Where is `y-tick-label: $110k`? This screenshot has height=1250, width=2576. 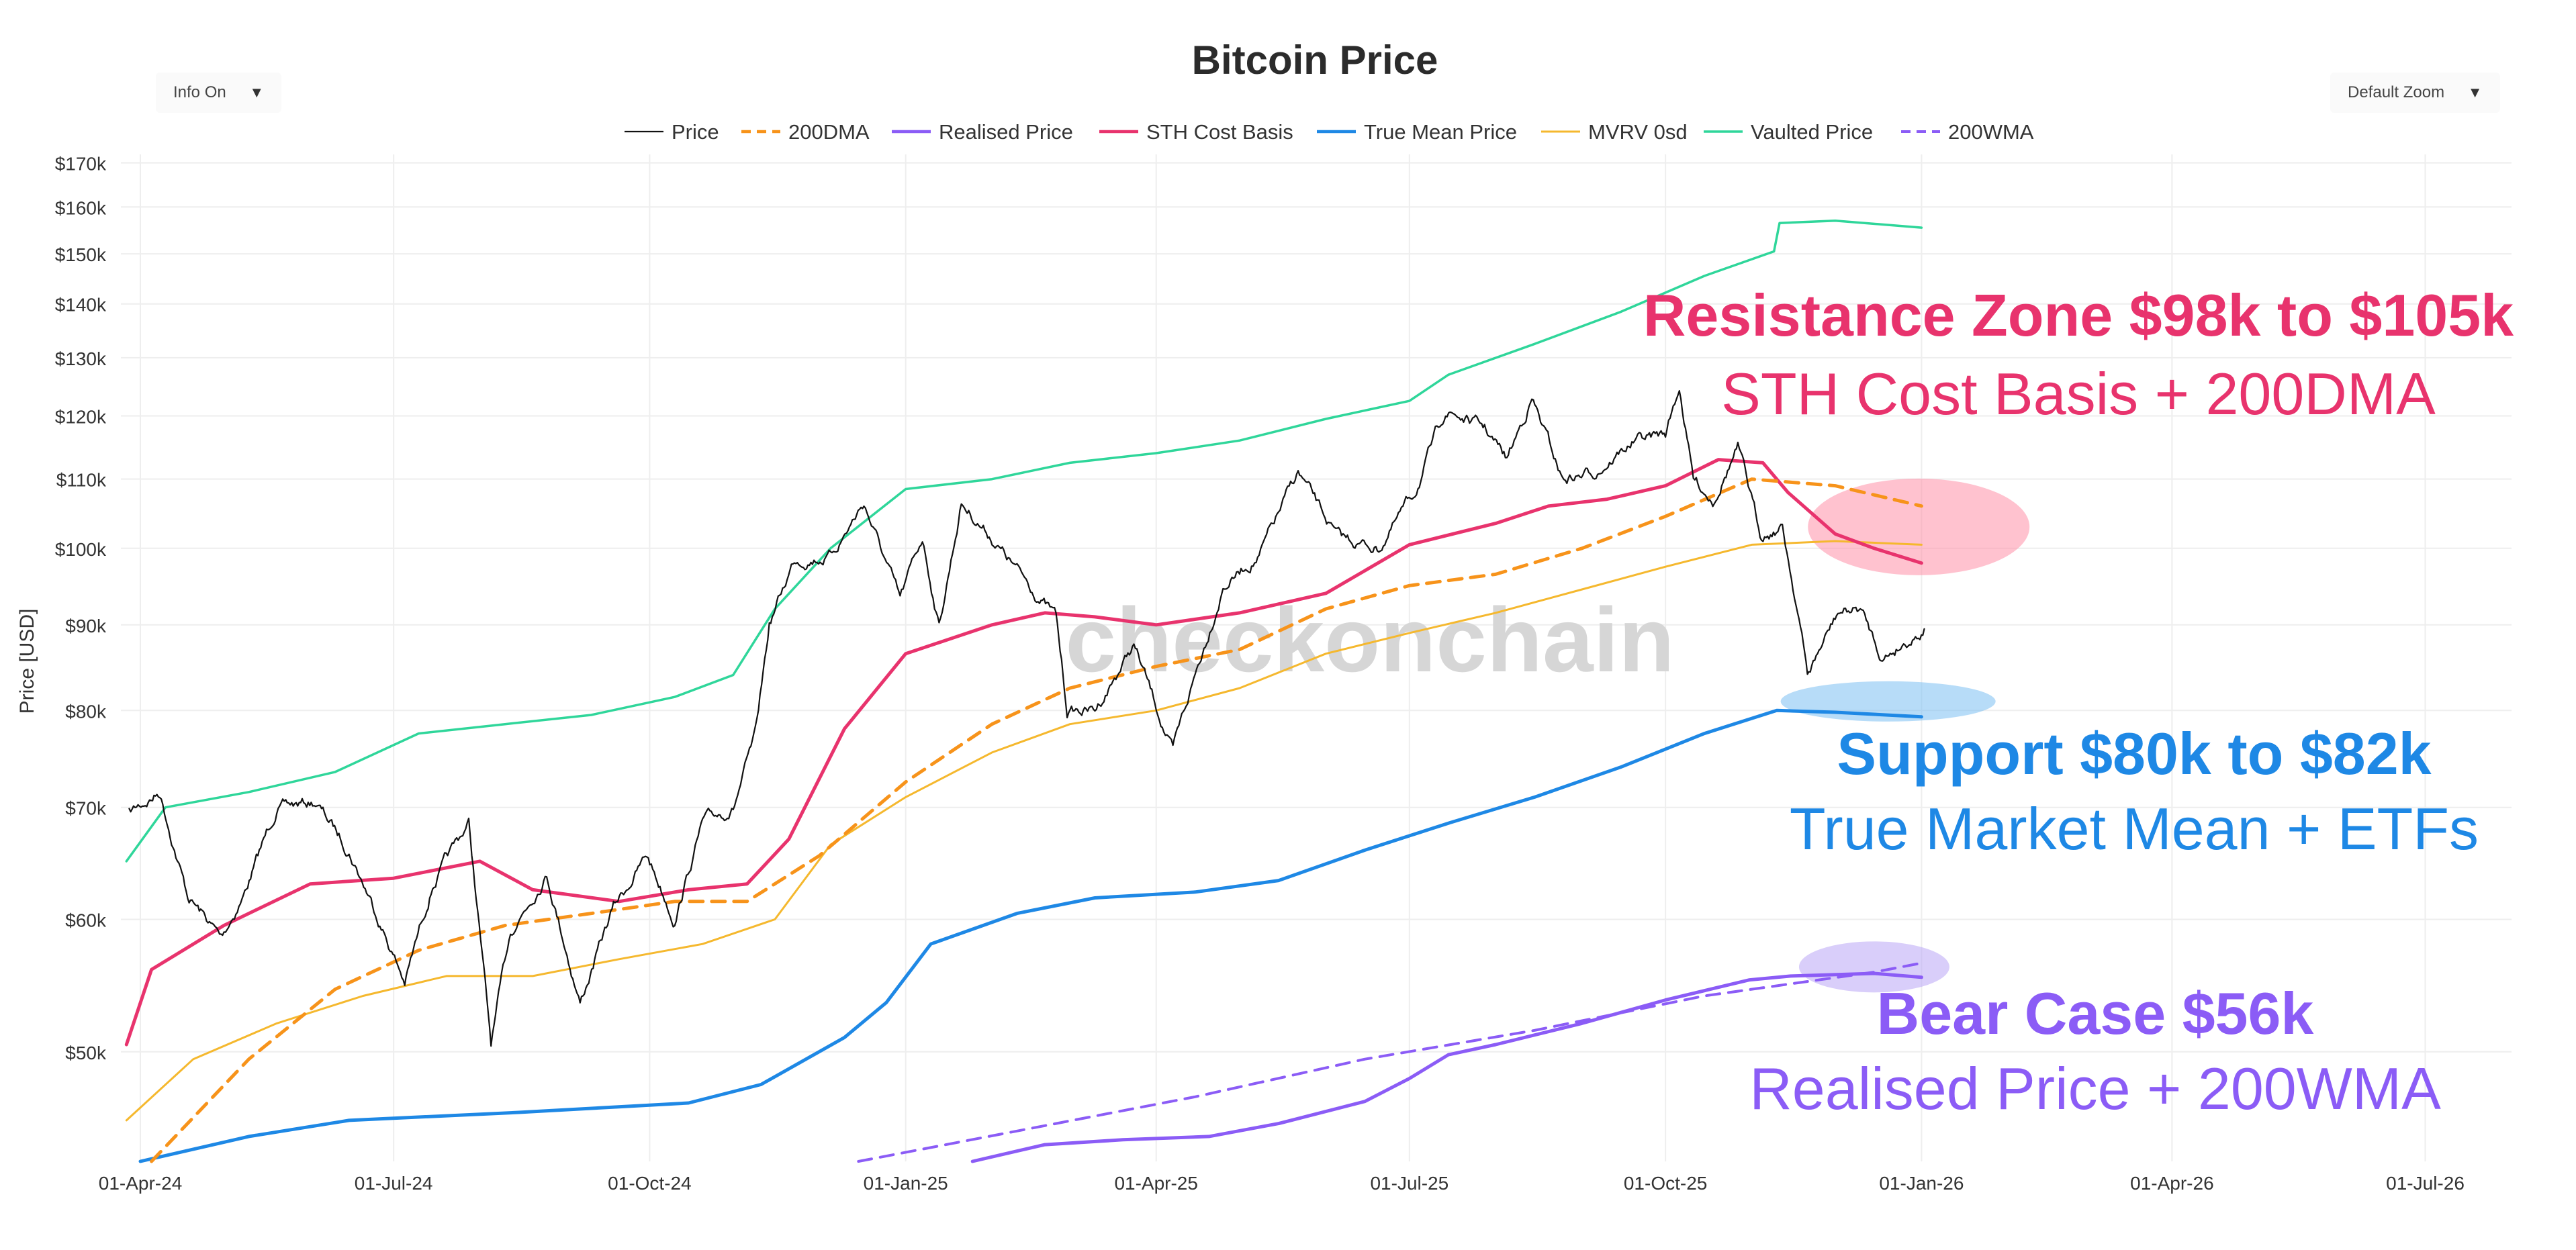 y-tick-label: $110k is located at coordinates (81, 480).